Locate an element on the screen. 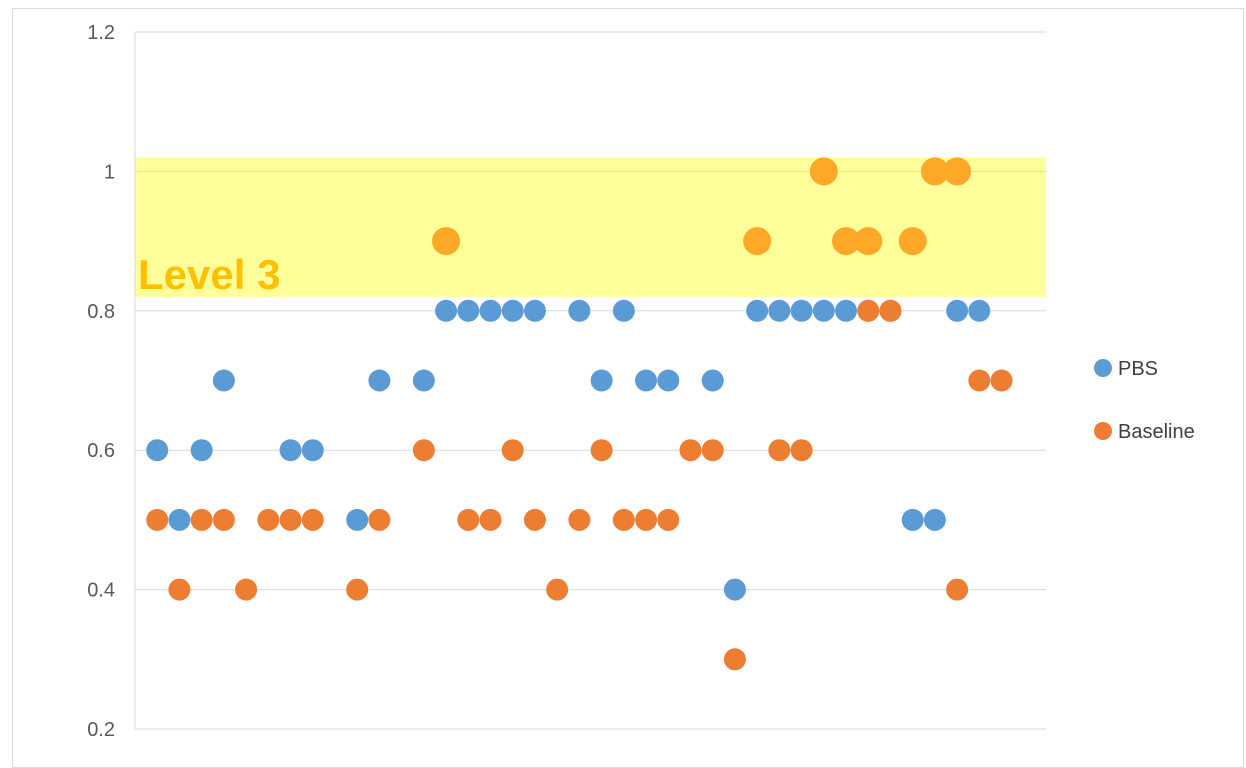  legend-marker-pbs is located at coordinates (1103, 368).